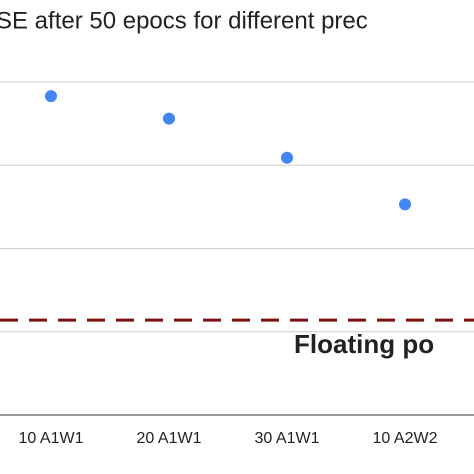 Image resolution: width=474 pixels, height=474 pixels. I want to click on chart-title: SE after 50 epocs for different prec, so click(184, 20).